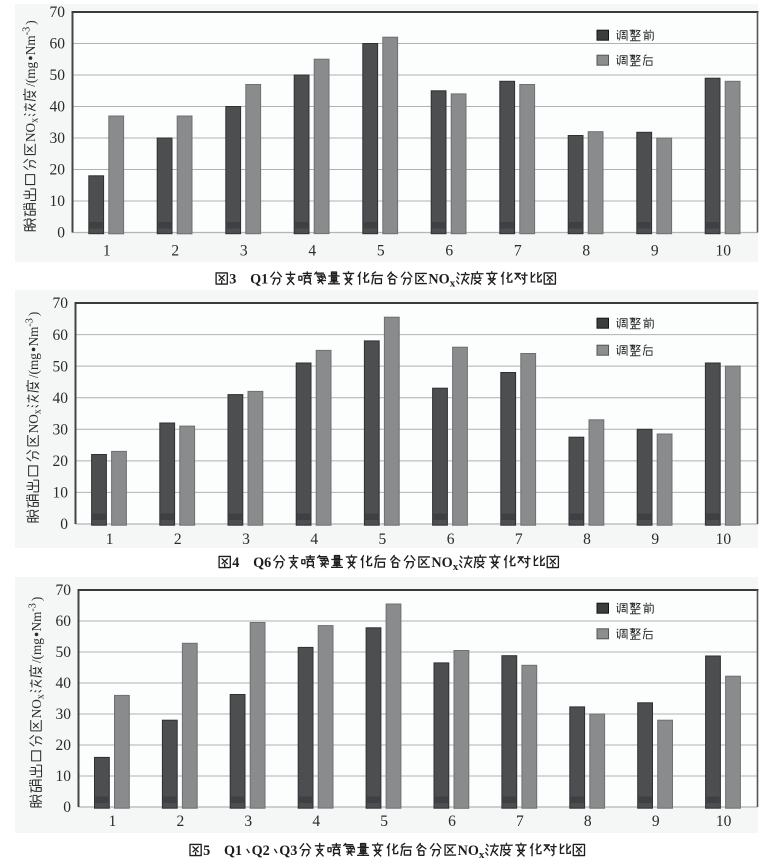  I want to click on svg-text: Q6, so click(262, 563).